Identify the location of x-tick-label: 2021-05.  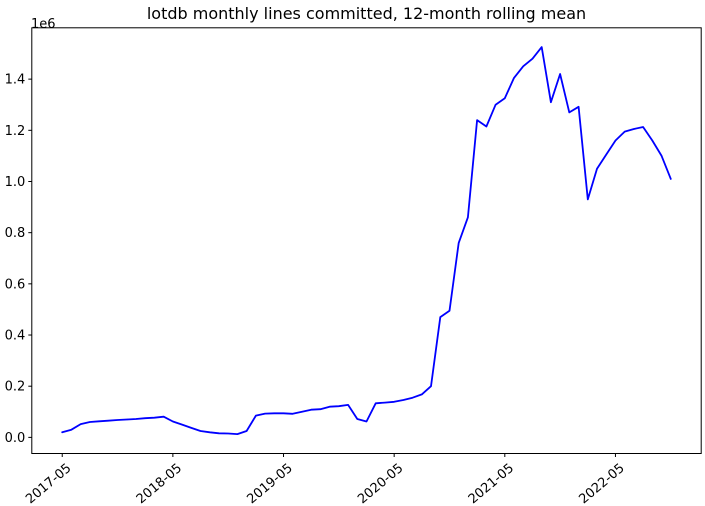
(491, 483).